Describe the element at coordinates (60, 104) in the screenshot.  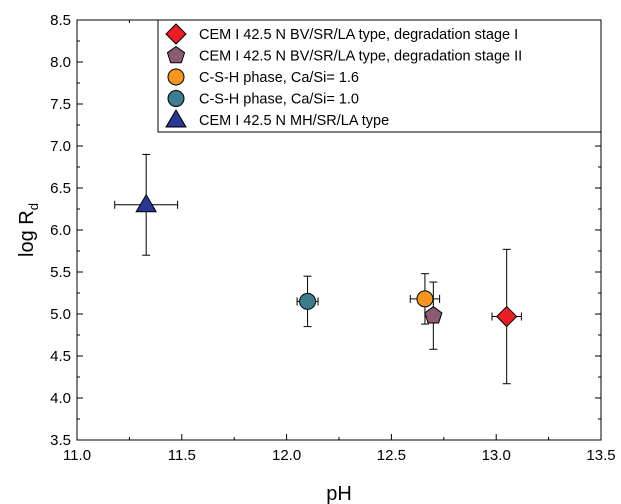
I see `y-tick-label: 7.5` at that location.